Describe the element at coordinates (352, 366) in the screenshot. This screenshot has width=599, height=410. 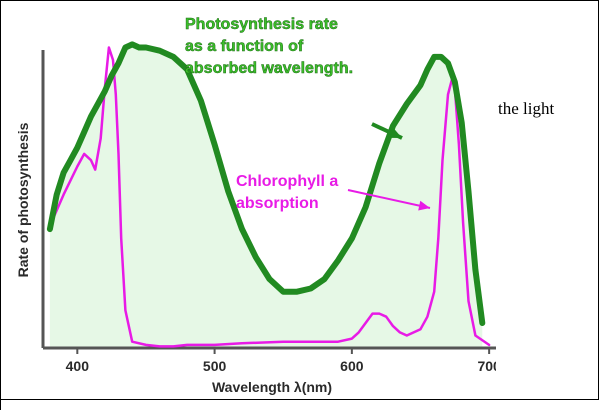
I see `x-tick-label-600: 600` at that location.